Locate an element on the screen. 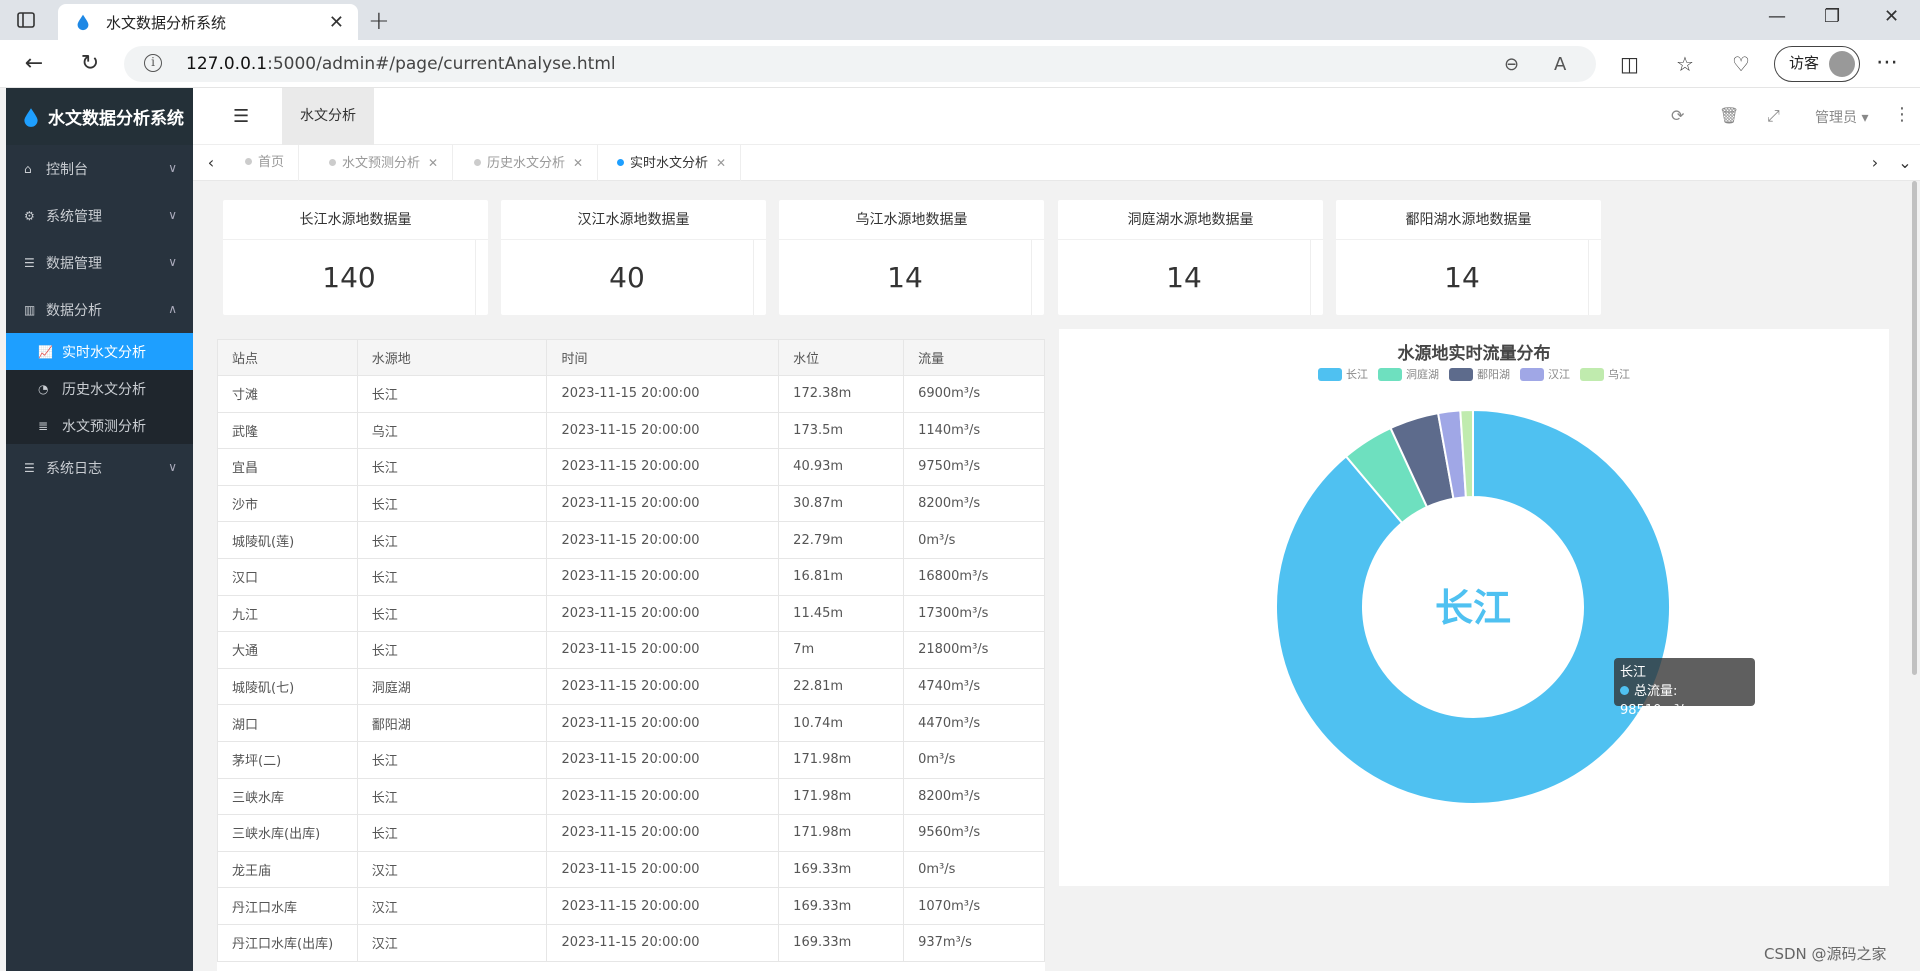 The height and width of the screenshot is (971, 1920). read-aloud-icon: A is located at coordinates (1560, 64).